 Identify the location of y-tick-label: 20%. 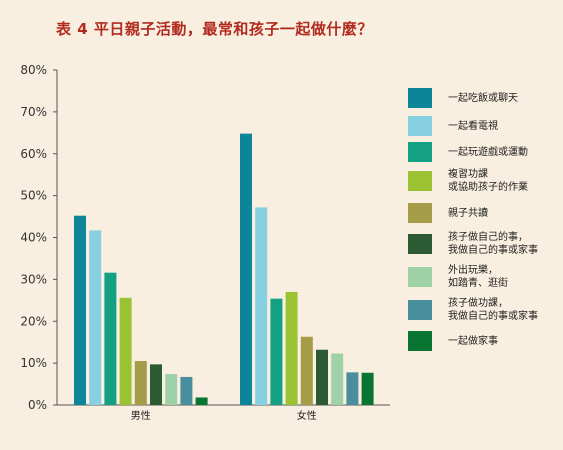
(33, 321).